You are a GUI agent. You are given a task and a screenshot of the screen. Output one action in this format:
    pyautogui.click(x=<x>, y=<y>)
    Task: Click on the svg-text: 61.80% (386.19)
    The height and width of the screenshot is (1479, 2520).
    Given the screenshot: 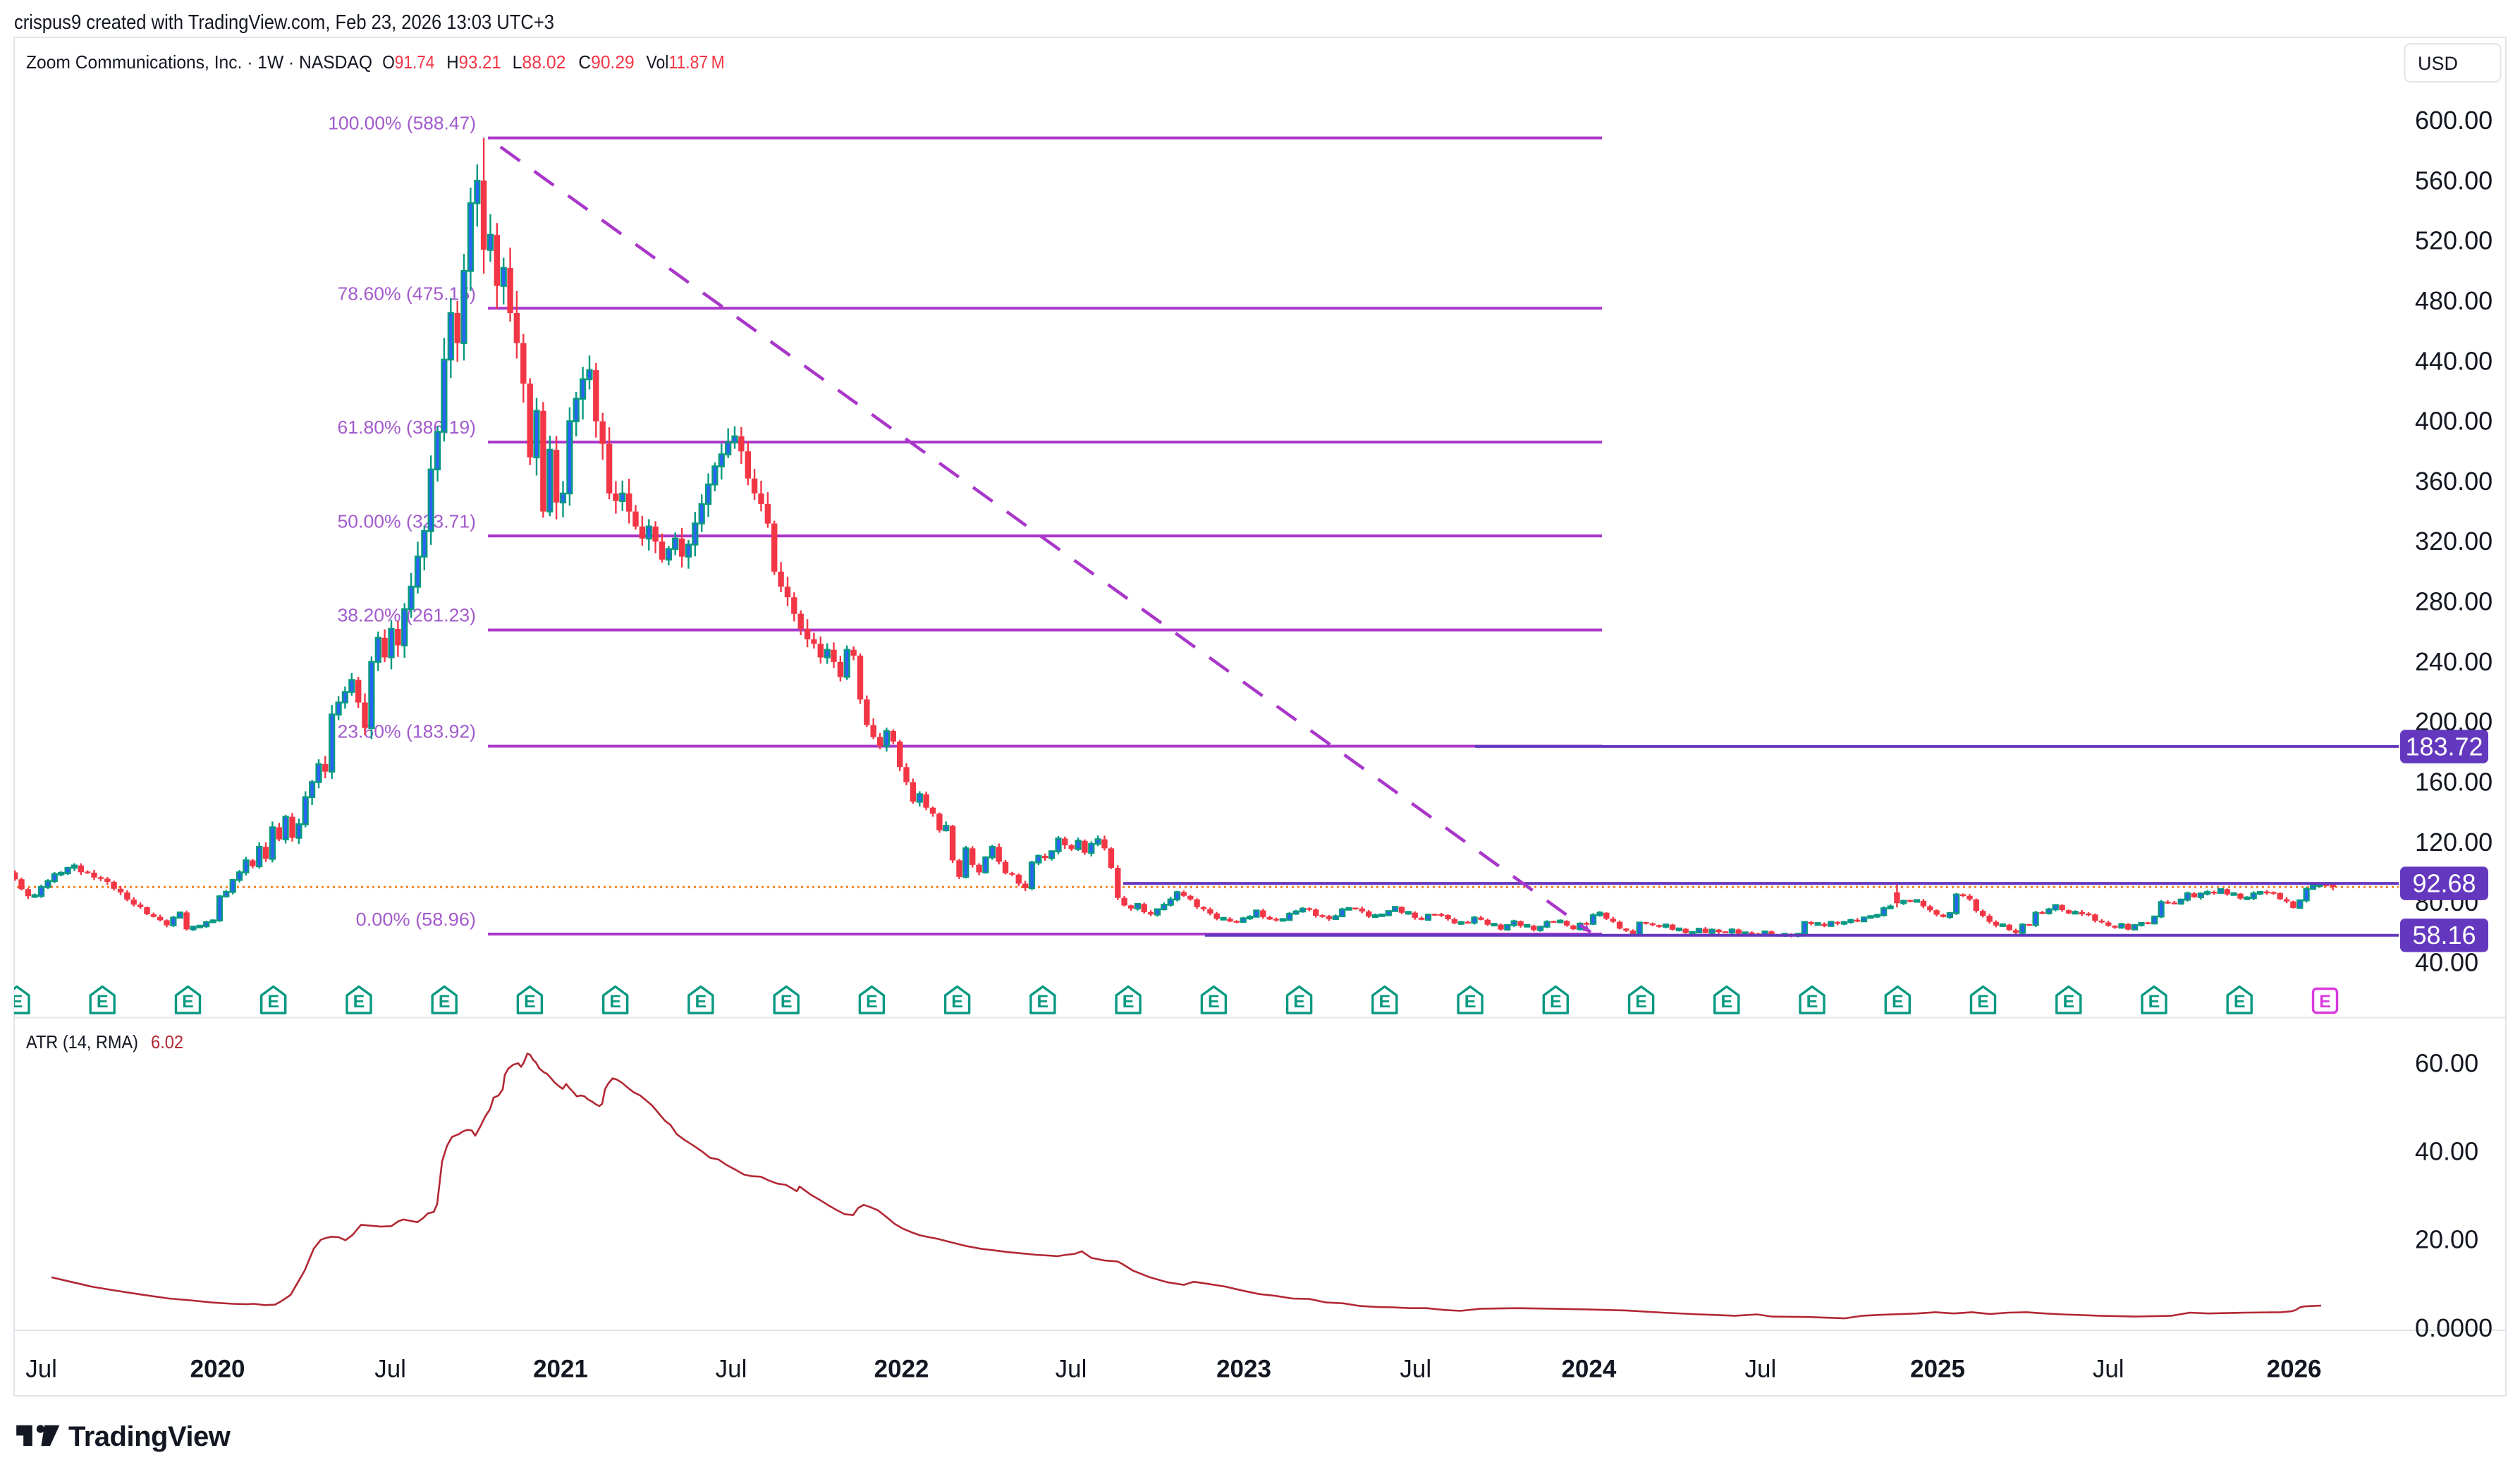 What is the action you would take?
    pyautogui.click(x=407, y=427)
    